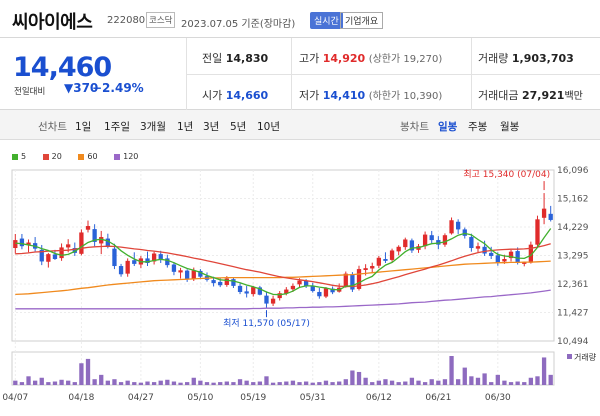  What do you see at coordinates (283, 265) in the screenshot?
I see `moving-average-ma20` at bounding box center [283, 265].